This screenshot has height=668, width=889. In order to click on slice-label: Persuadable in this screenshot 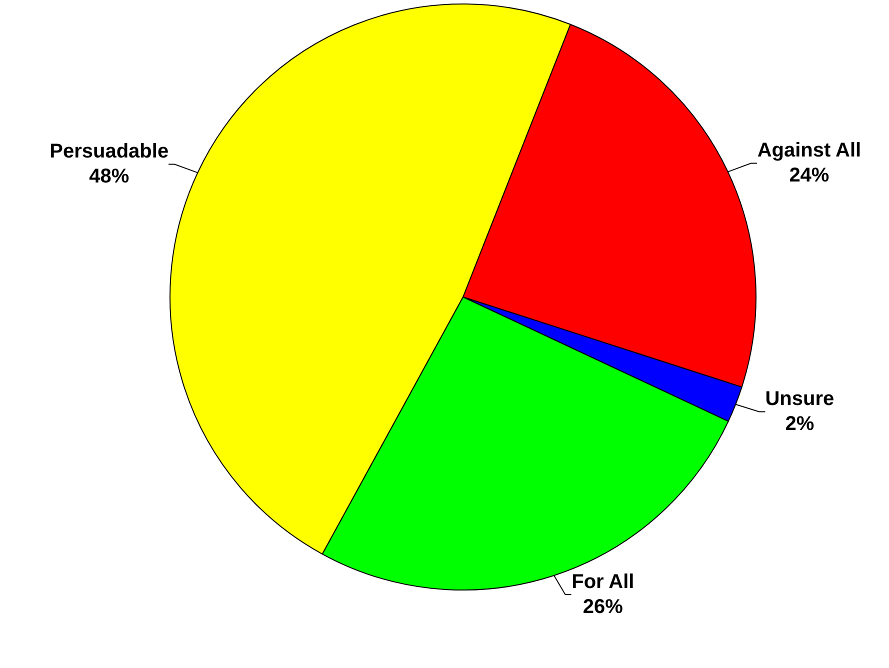, I will do `click(109, 151)`.